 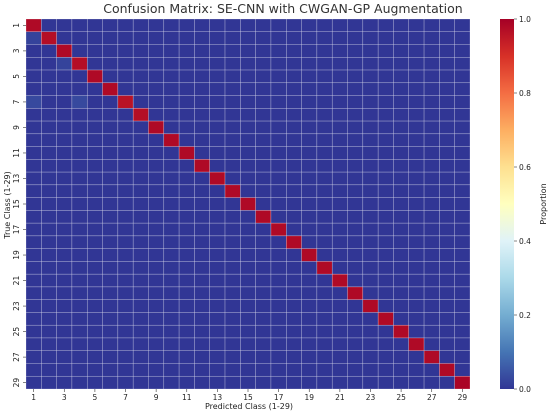 I want to click on x-tick-label: 23, so click(x=371, y=397).